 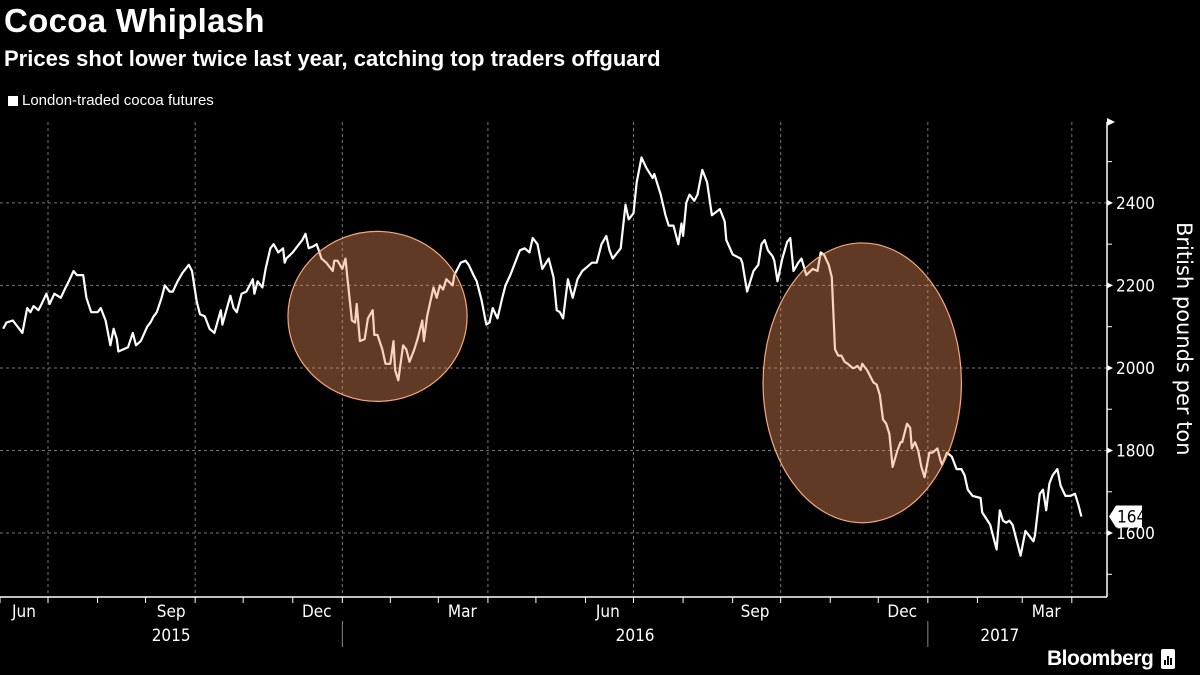 What do you see at coordinates (1184, 339) in the screenshot?
I see `y-axis-title: British pounds per ton` at bounding box center [1184, 339].